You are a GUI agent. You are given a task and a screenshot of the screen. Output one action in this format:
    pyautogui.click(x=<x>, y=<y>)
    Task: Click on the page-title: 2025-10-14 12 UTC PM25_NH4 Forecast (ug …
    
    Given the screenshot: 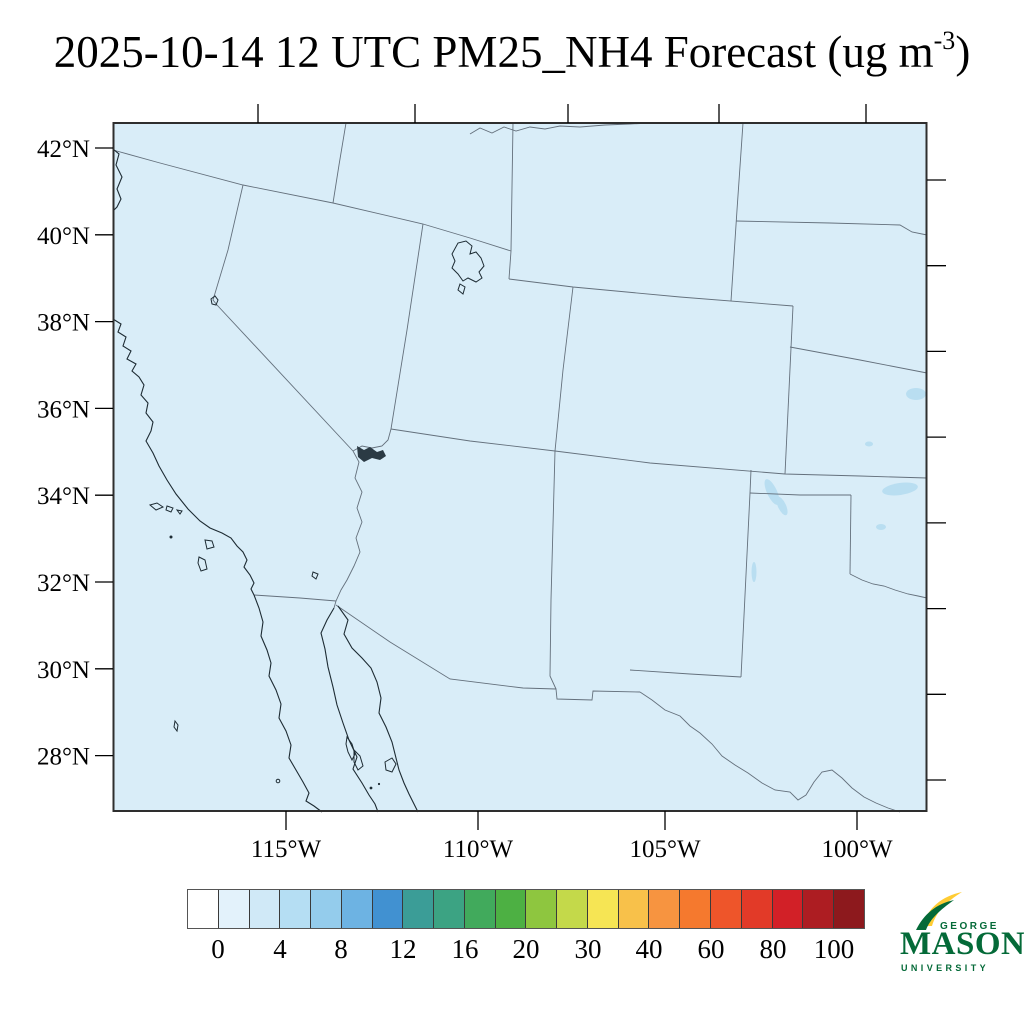 What is the action you would take?
    pyautogui.click(x=512, y=52)
    